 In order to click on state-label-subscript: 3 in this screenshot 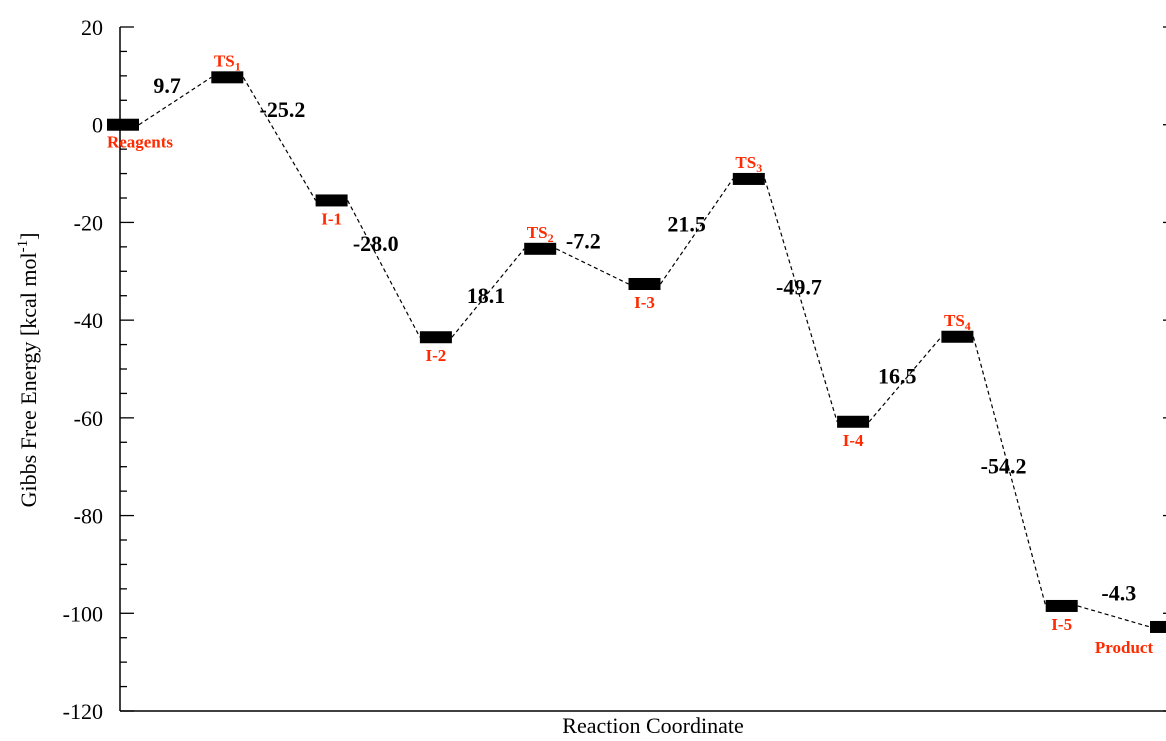, I will do `click(759, 168)`.